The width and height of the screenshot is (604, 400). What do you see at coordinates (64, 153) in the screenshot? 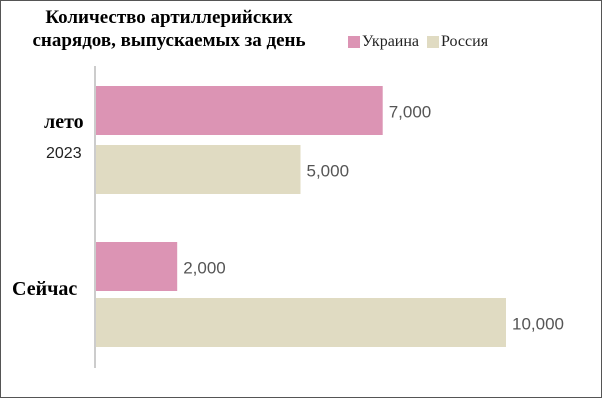
I see `category-sublabel-2023: 2023` at bounding box center [64, 153].